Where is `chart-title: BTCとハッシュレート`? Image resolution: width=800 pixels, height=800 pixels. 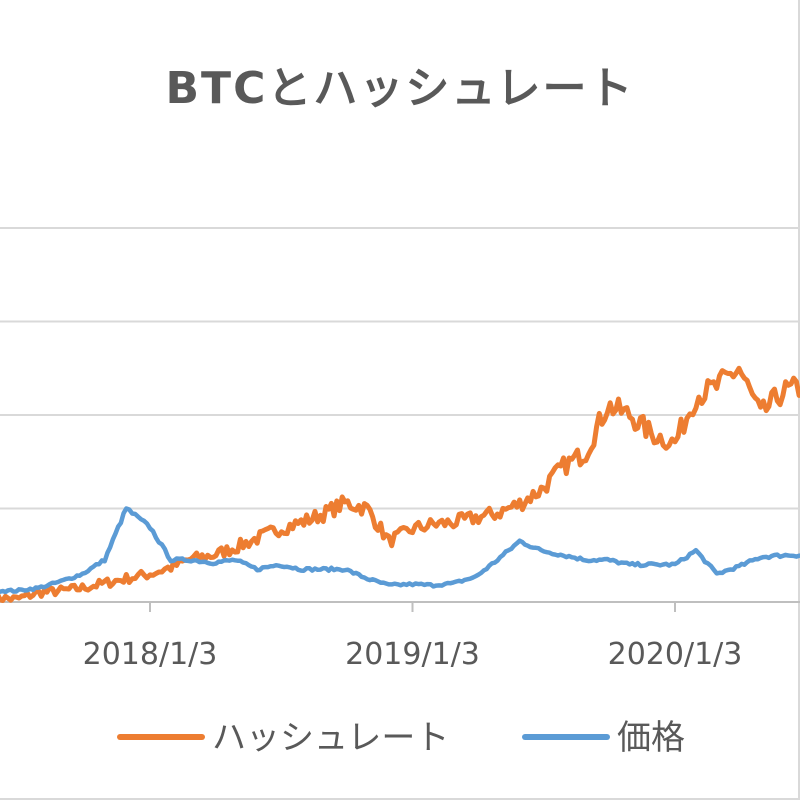 chart-title: BTCとハッシュレート is located at coordinates (400, 88).